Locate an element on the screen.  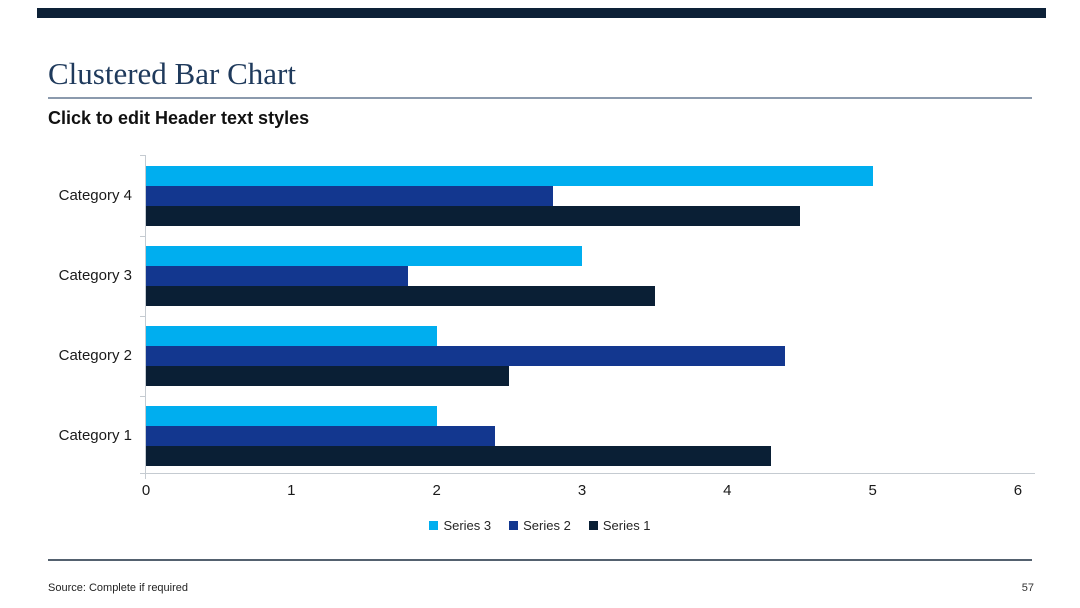
legend-item-series-2: Series 2 is located at coordinates (540, 525).